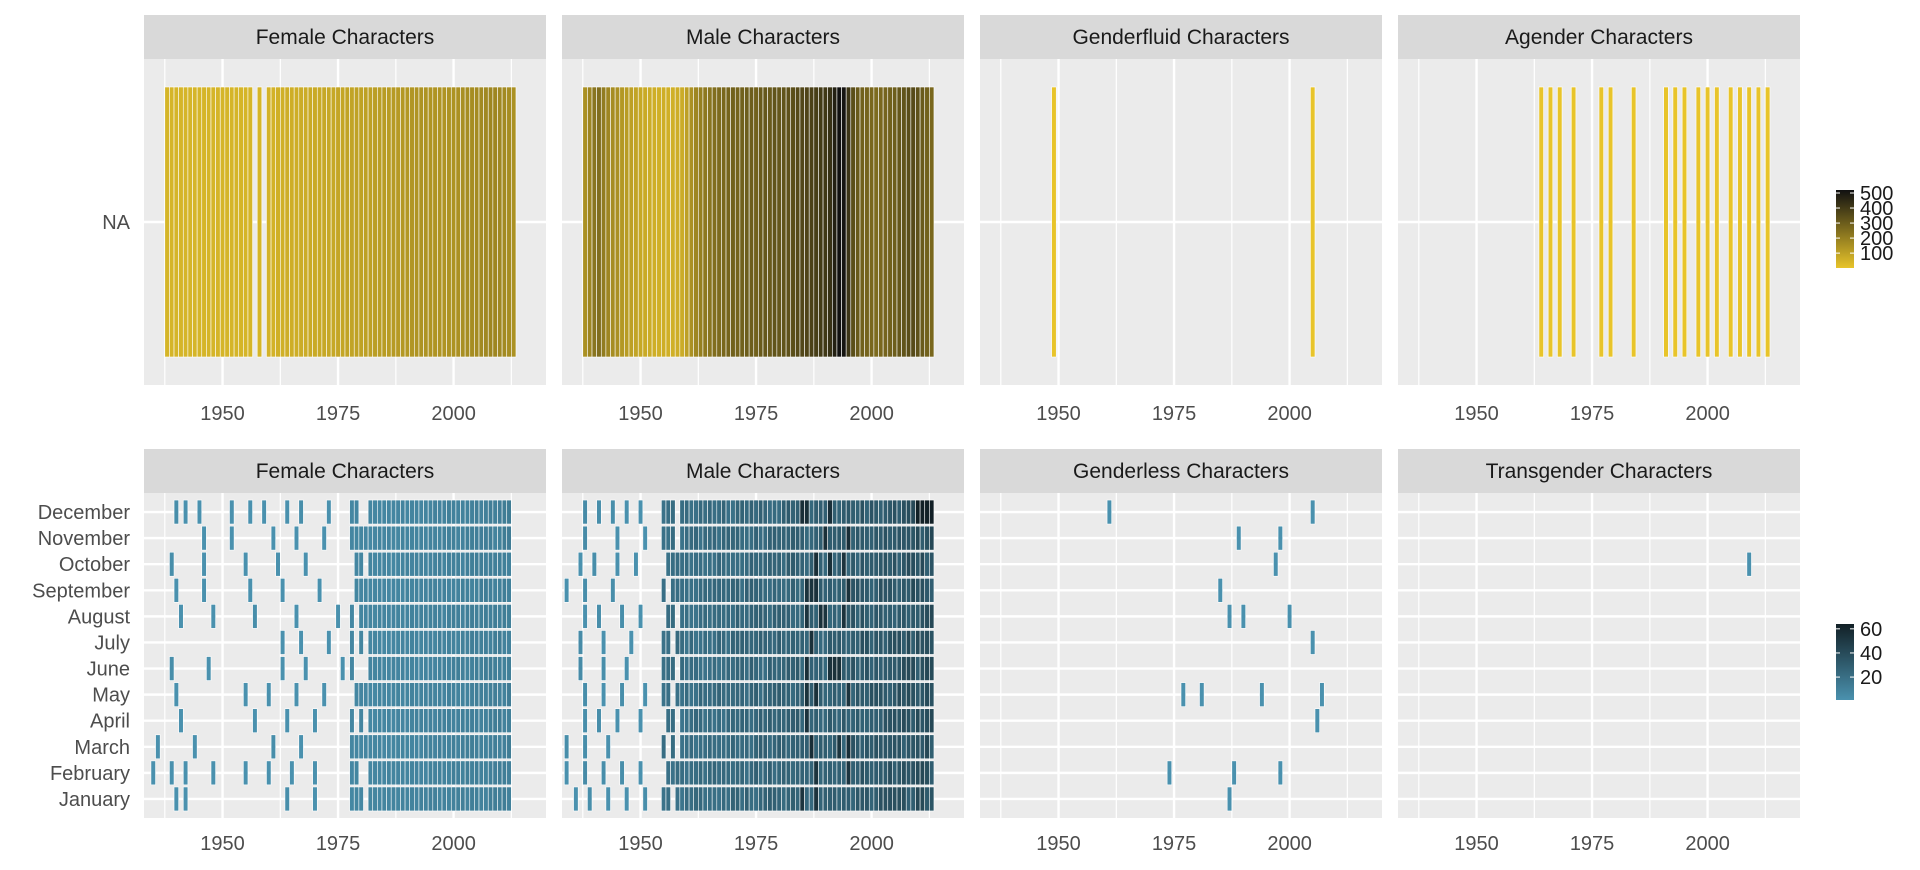  What do you see at coordinates (763, 220) in the screenshot?
I see `panel-male-characters: Male Characters 1950 1975 2000` at bounding box center [763, 220].